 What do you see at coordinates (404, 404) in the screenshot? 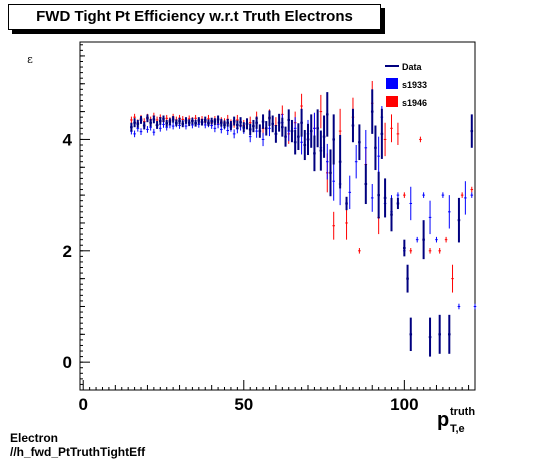
I see `x-tick-label: 100` at bounding box center [404, 404].